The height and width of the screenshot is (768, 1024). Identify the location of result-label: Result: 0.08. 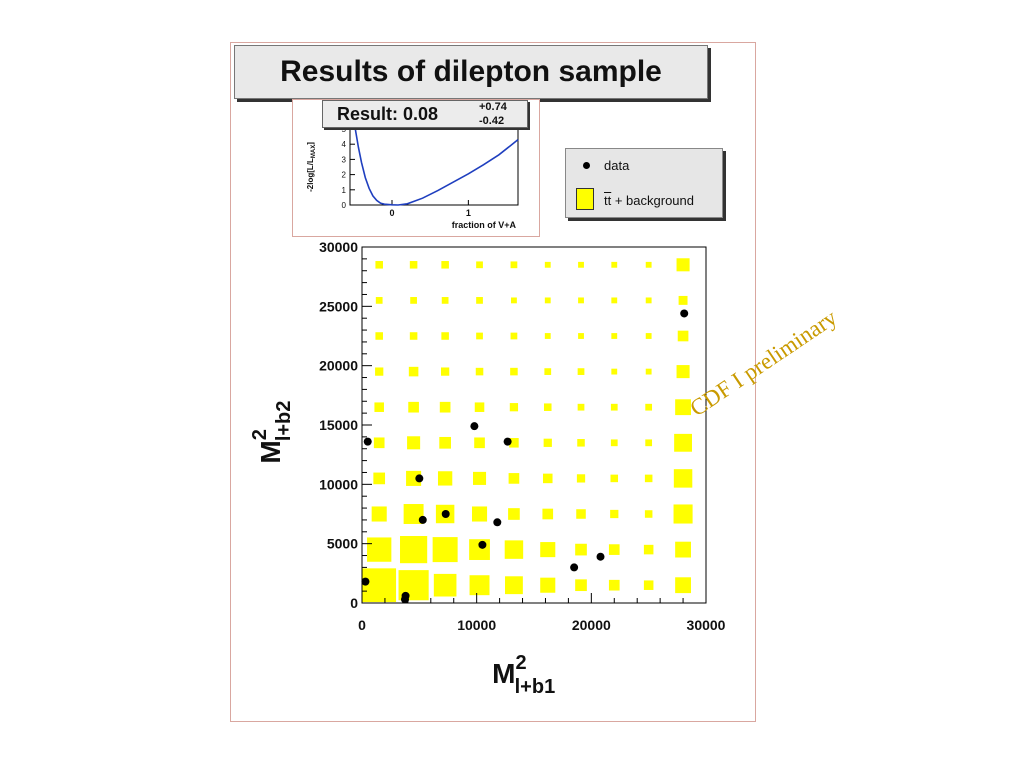
(388, 114).